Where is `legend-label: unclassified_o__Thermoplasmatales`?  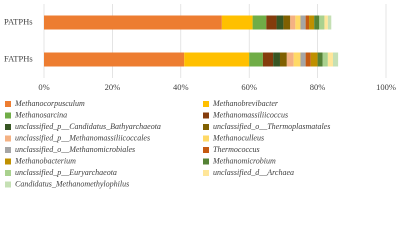
legend-label: unclassified_o__Thermoplasmatales is located at coordinates (271, 126).